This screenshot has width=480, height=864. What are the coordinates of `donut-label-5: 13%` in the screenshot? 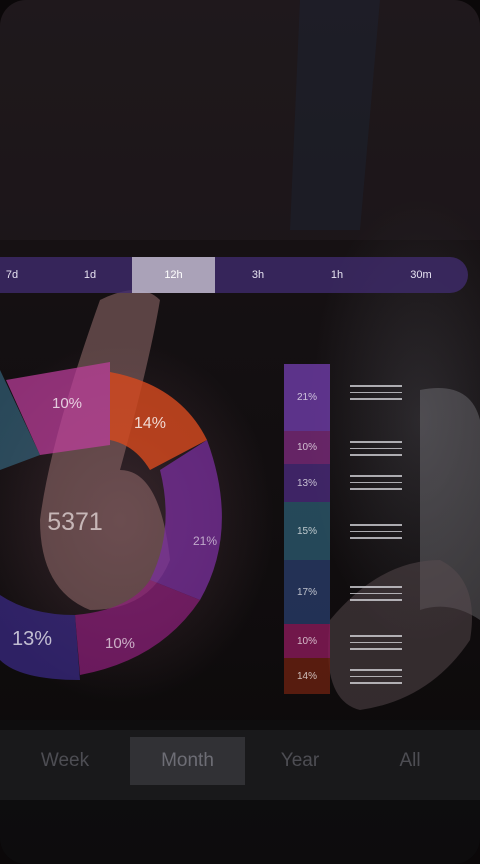 It's located at (32, 639).